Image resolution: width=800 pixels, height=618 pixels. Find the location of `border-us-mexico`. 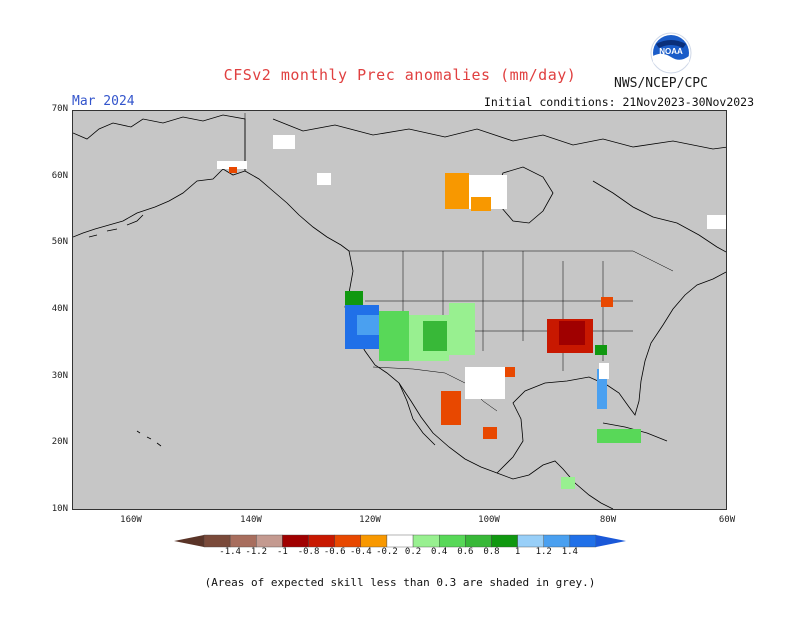

border-us-mexico is located at coordinates (435, 389).